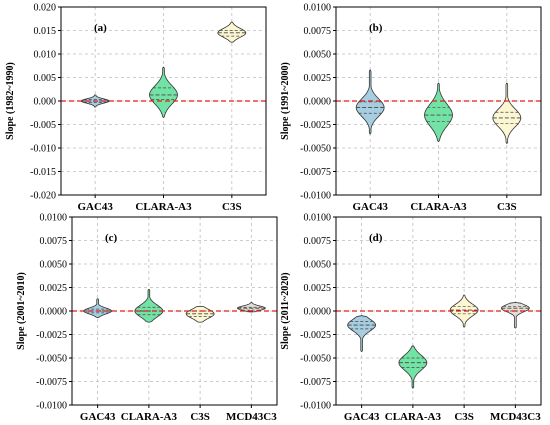 This screenshot has height=425, width=550. Describe the element at coordinates (43, 172) in the screenshot. I see `y-tick-label: -0.015` at that location.